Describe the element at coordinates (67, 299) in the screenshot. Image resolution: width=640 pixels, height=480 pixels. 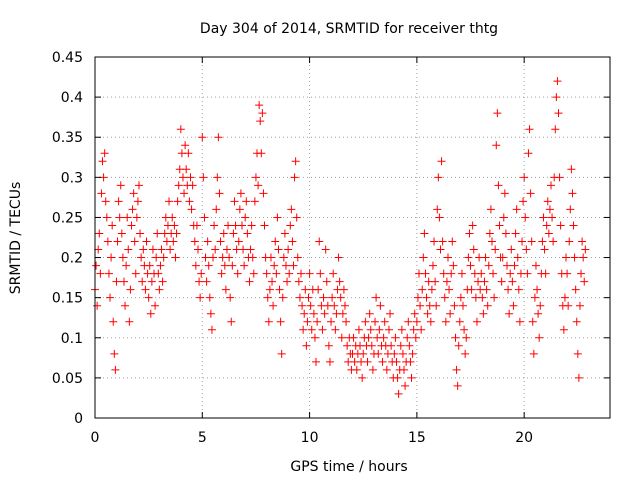
I see `y-tick-label: 0.15` at that location.